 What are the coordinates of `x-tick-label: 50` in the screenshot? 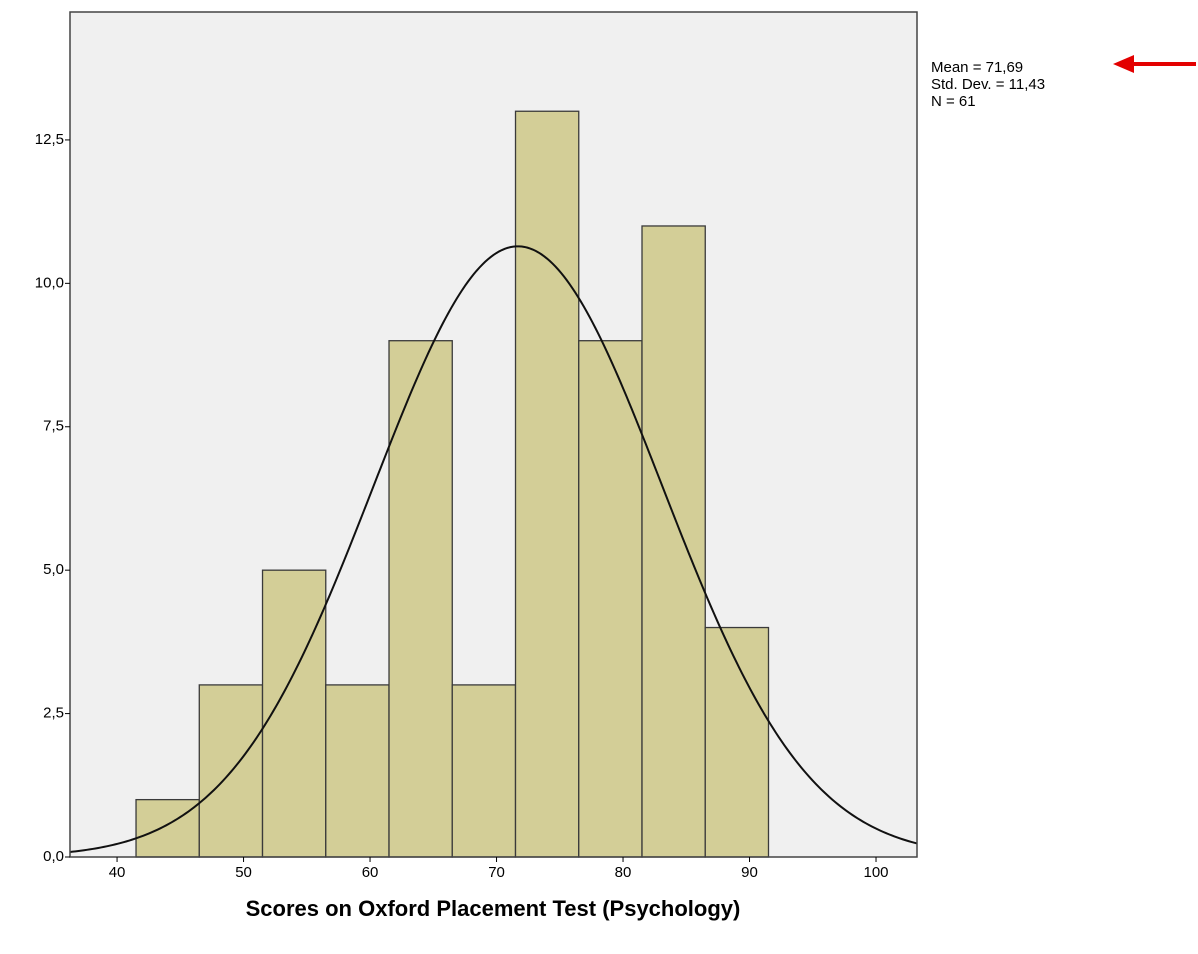 It's located at (243, 872).